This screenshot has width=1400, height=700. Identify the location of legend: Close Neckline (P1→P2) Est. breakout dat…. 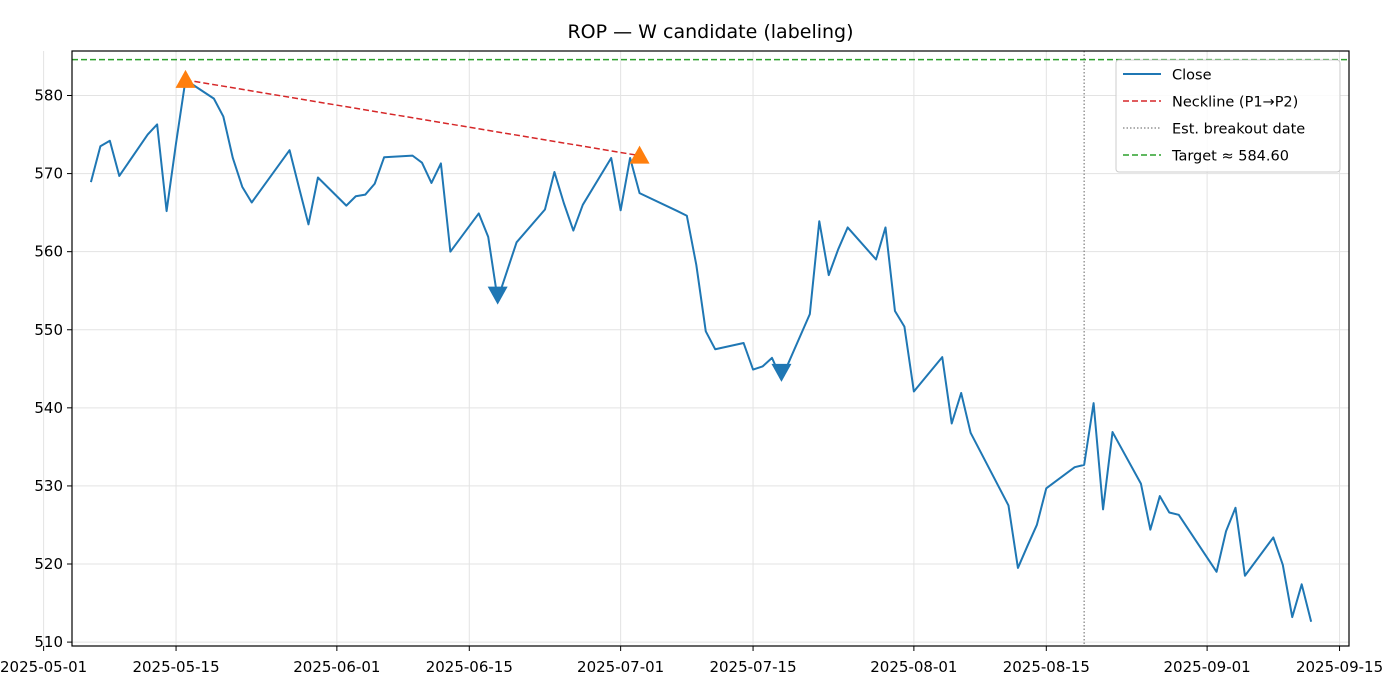
(1228, 116).